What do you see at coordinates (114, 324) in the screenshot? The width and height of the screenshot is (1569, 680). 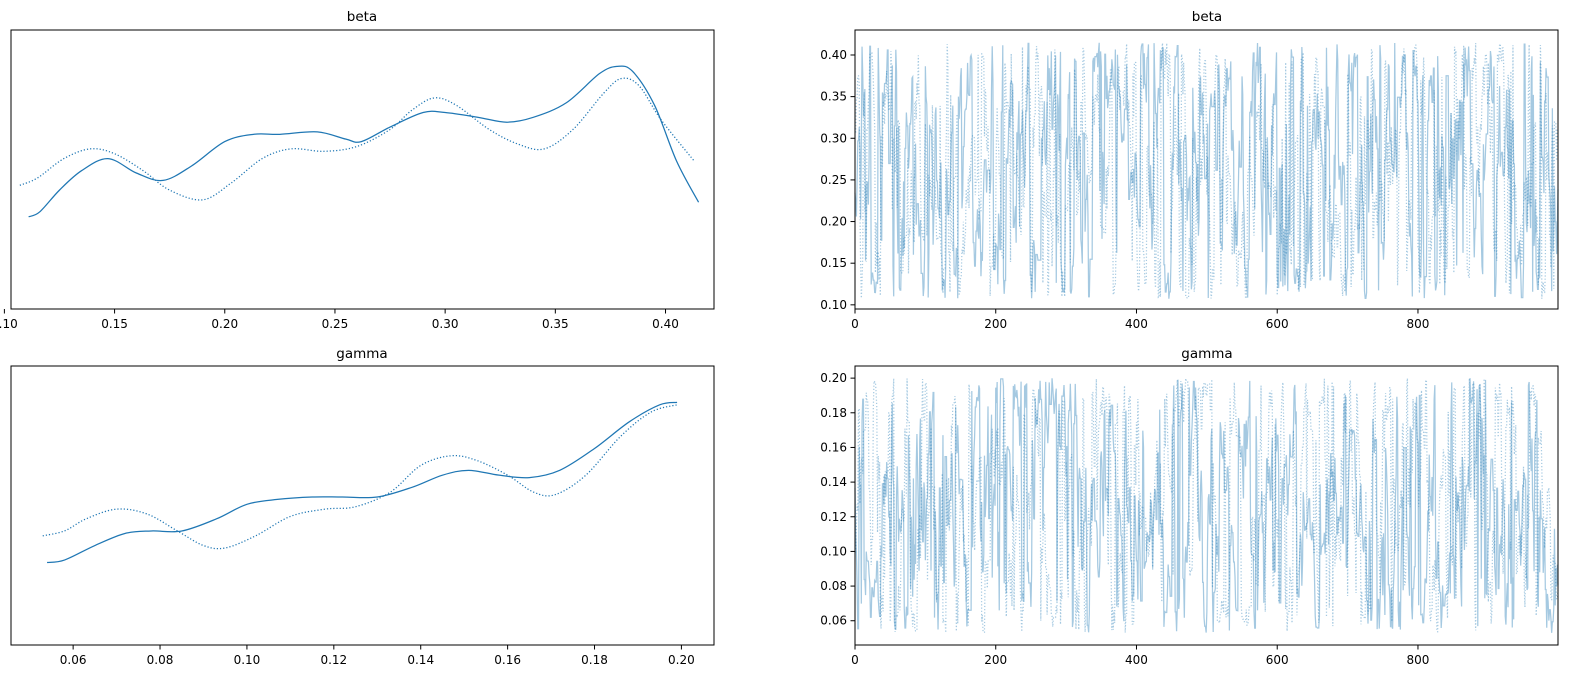 I see `x-tick-label: 0.15` at bounding box center [114, 324].